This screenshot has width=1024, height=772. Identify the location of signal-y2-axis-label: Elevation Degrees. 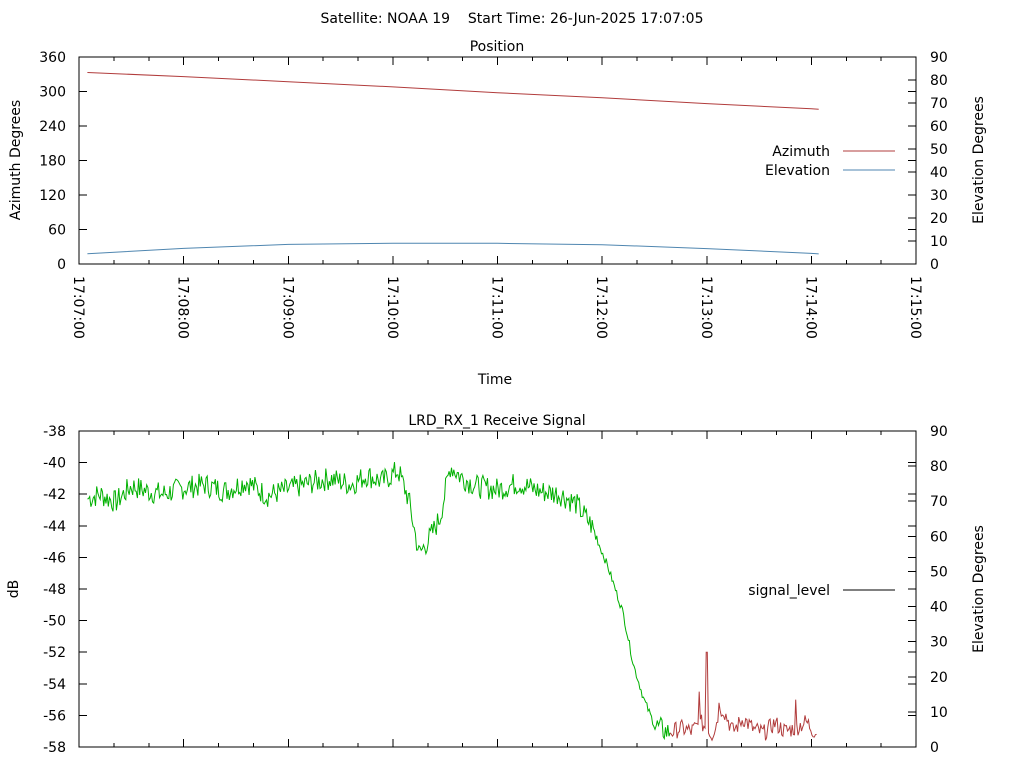
(979, 589).